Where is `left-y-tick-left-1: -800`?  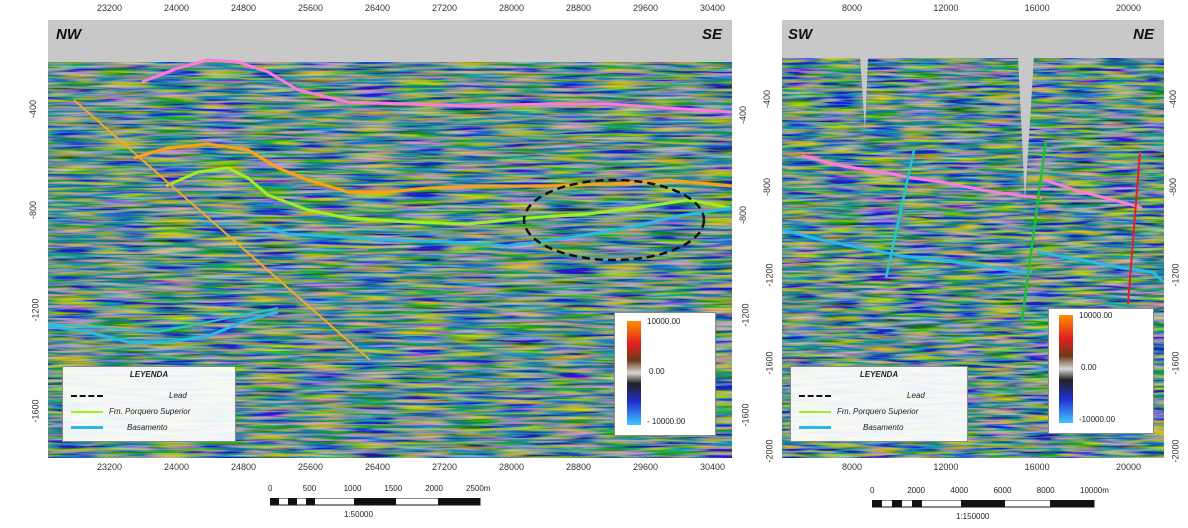 left-y-tick-left-1: -800 is located at coordinates (33, 209).